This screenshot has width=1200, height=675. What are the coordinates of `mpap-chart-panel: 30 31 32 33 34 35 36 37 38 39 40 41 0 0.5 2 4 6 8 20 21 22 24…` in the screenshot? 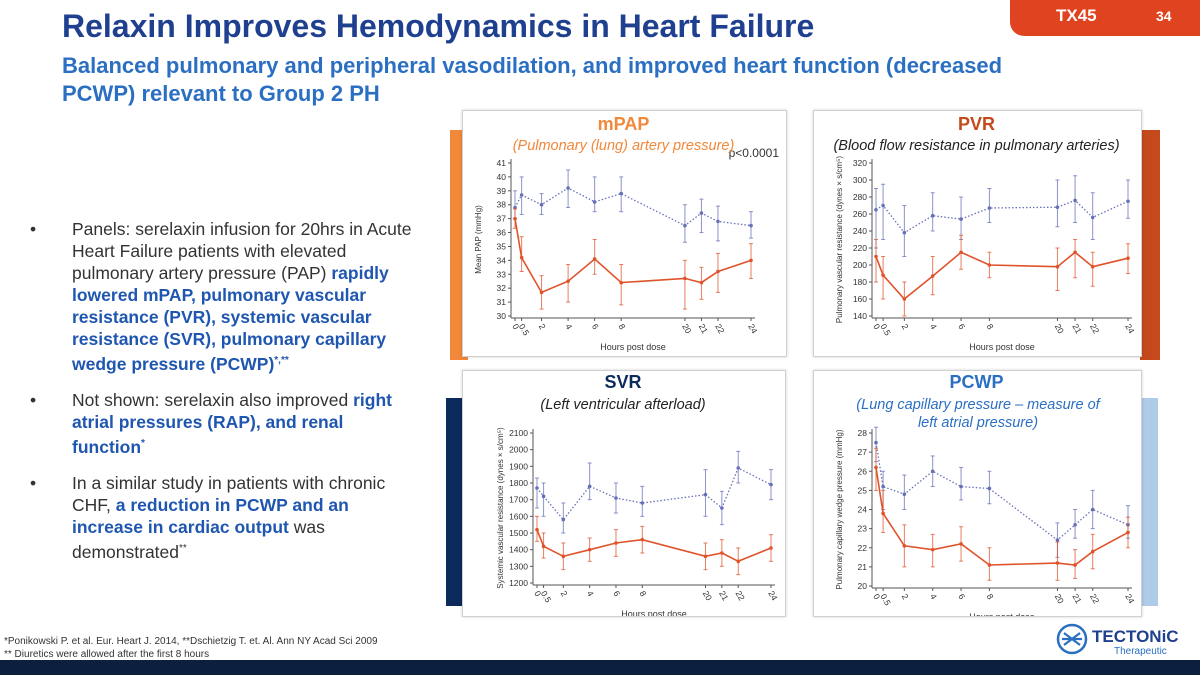 It's located at (624, 233).